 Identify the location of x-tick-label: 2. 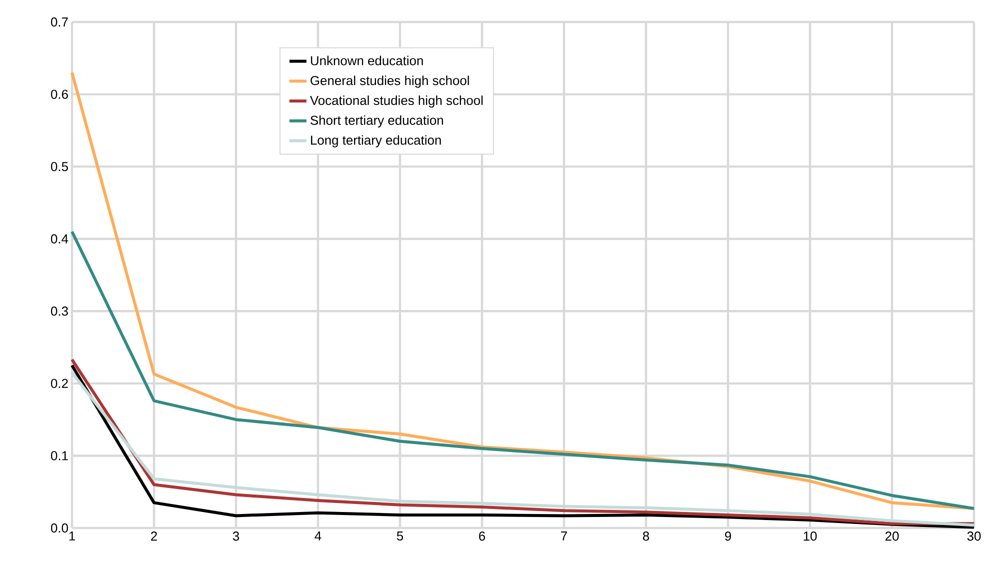
(154, 536).